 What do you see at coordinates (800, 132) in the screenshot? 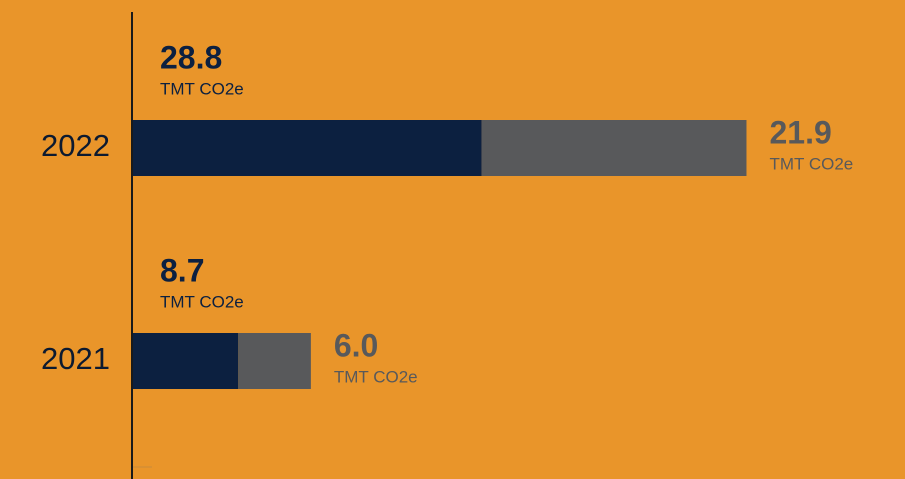
I see `value-label: 21.9` at bounding box center [800, 132].